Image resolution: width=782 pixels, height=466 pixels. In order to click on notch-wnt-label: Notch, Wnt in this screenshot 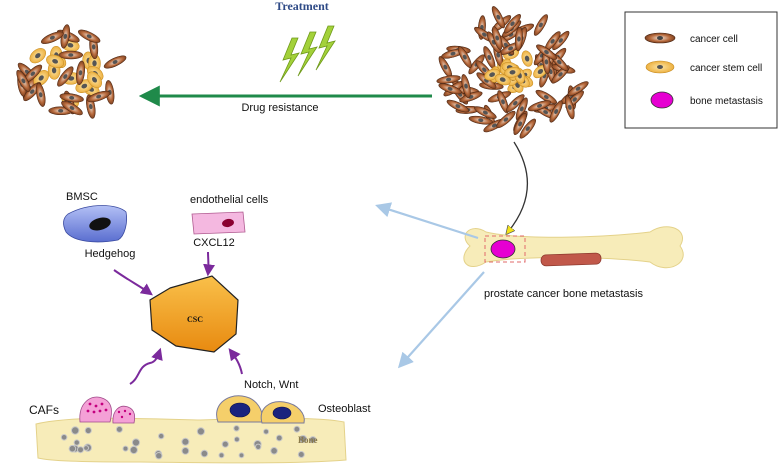, I will do `click(271, 385)`.